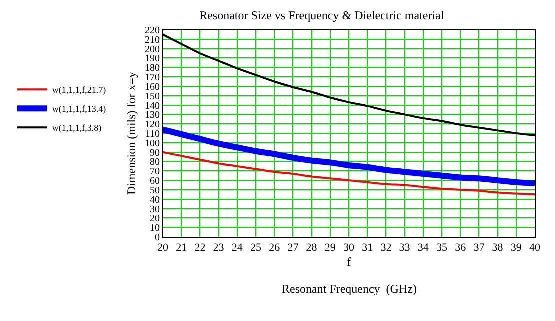 The height and width of the screenshot is (321, 555). Describe the element at coordinates (79, 109) in the screenshot. I see `legend-label: w(1,1,1,f,13.4)` at that location.